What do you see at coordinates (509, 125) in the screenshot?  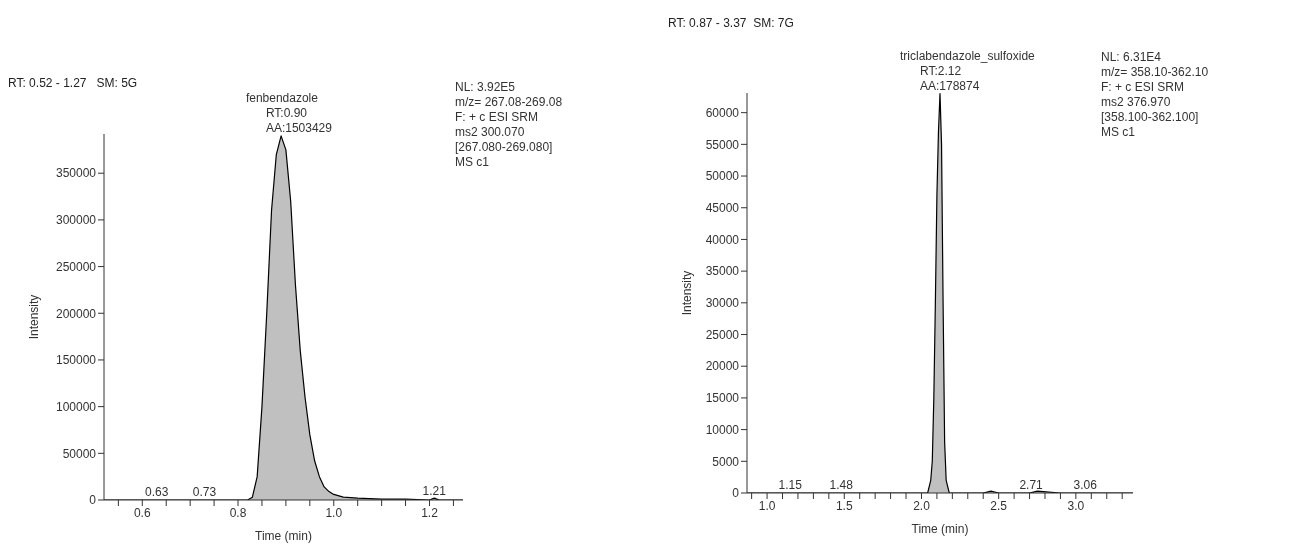 I see `annotation: NL: 3.92E5 m/z= 267.08-269.08 F: + c ESI SRM ms2 300.070 [267.080-269.080] MS c1` at bounding box center [509, 125].